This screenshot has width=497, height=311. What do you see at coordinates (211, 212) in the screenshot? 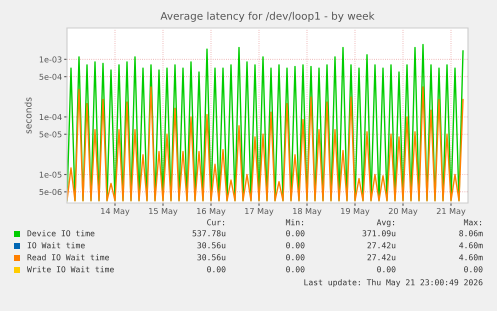
I see `x-tick-label: 16 May` at bounding box center [211, 212].